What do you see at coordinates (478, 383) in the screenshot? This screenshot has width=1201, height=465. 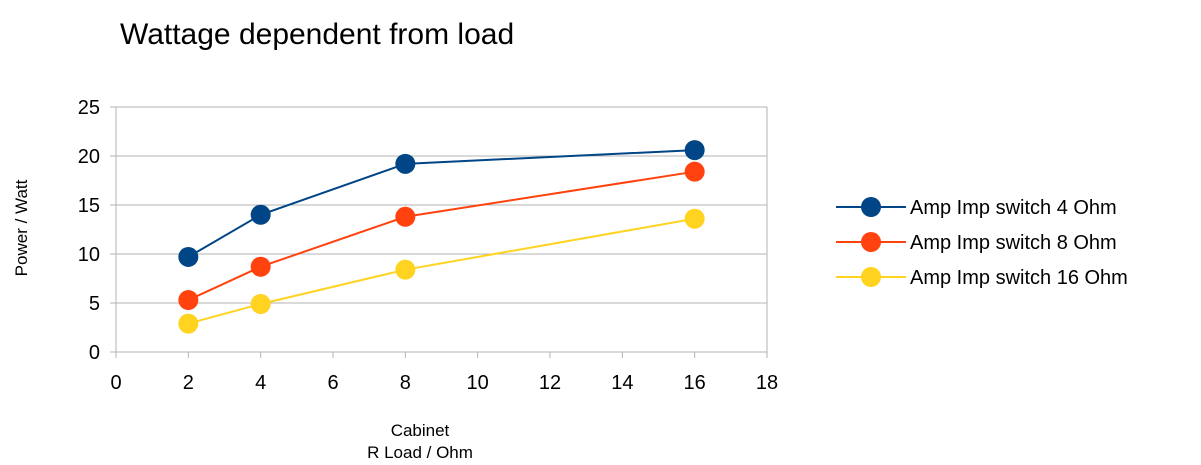 I see `x-tick-label-10: 10` at bounding box center [478, 383].